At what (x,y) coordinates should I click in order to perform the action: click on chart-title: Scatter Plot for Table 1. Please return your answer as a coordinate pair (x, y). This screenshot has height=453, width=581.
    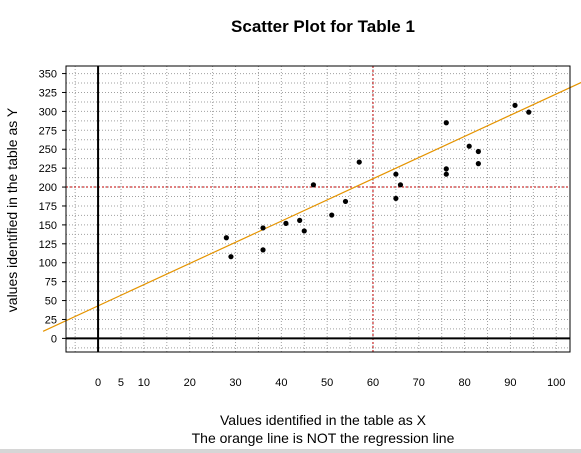
    Looking at the image, I should click on (323, 26).